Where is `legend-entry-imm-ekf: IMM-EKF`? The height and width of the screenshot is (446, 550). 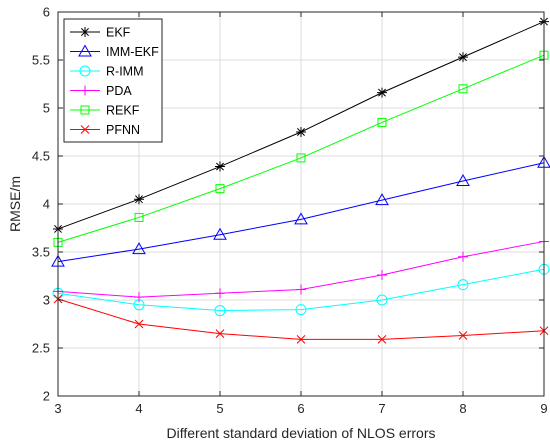
legend-entry-imm-ekf: IMM-EKF is located at coordinates (114, 51).